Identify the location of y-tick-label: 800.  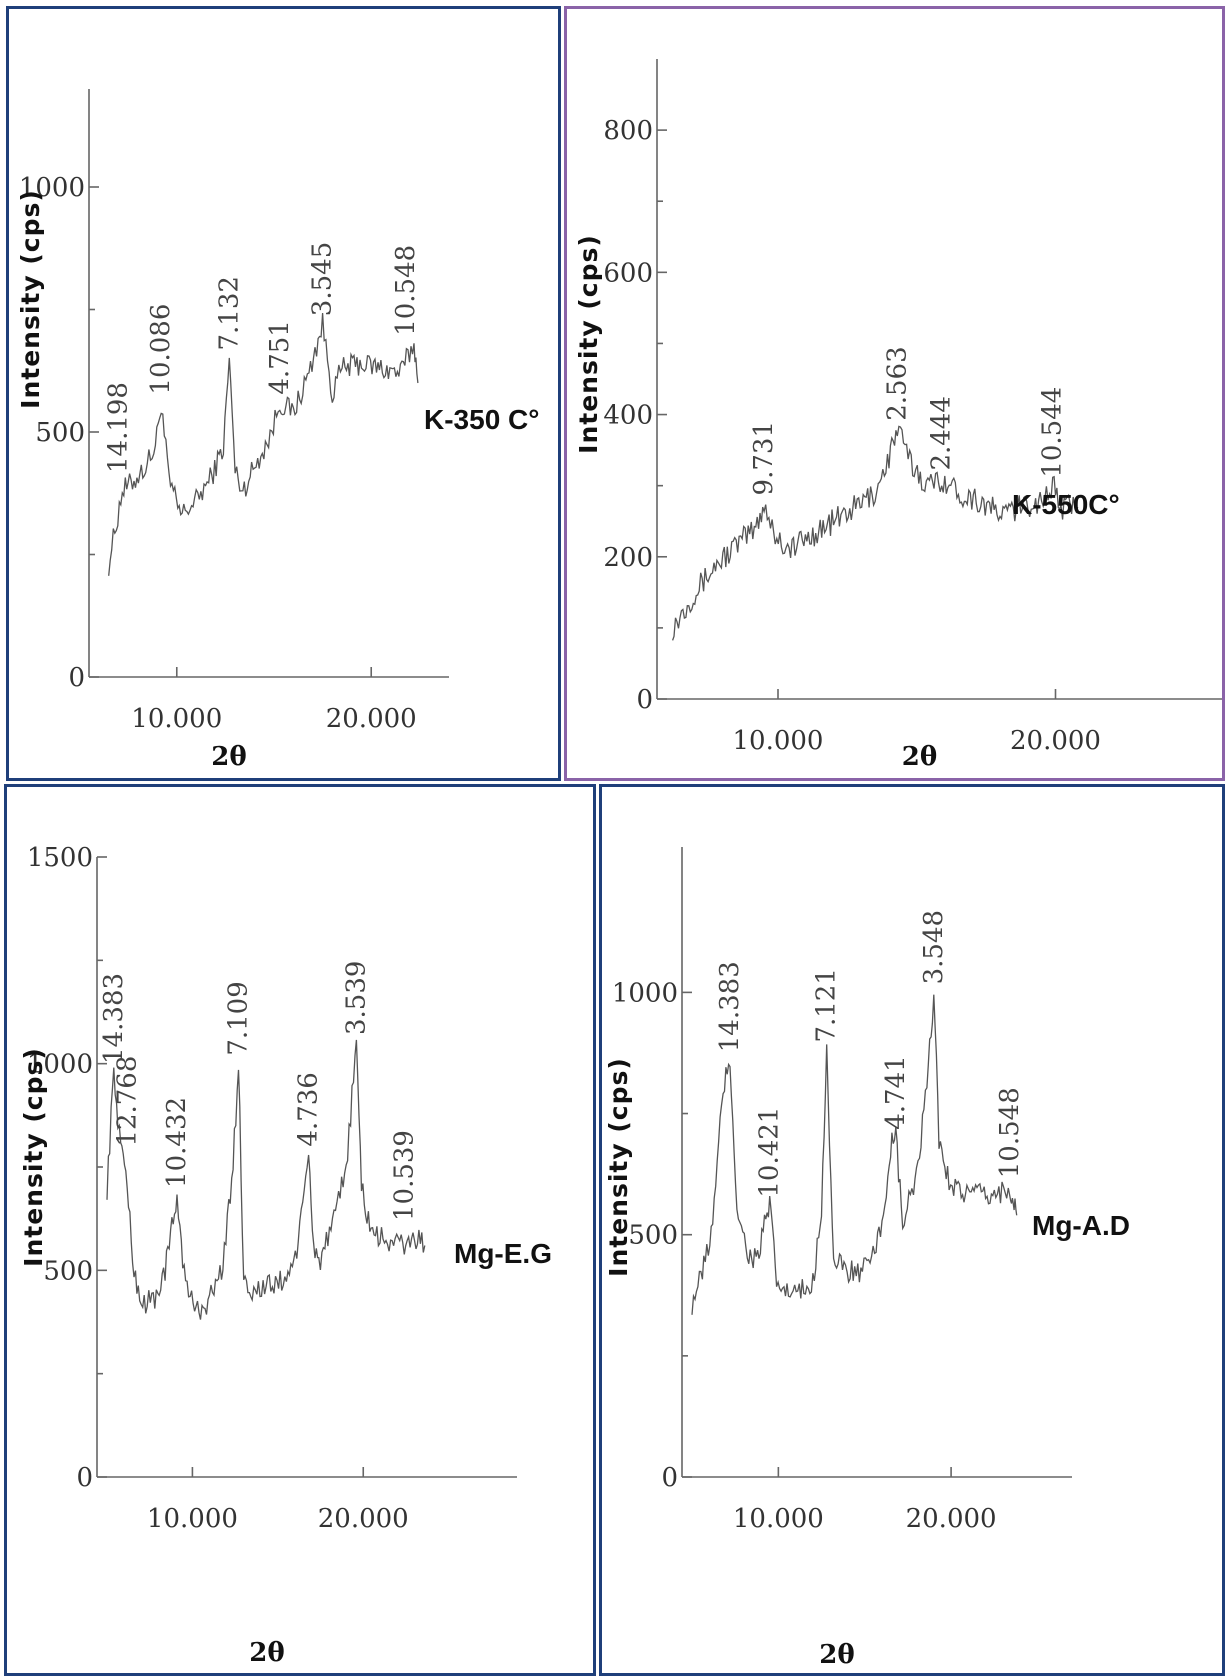
(628, 131).